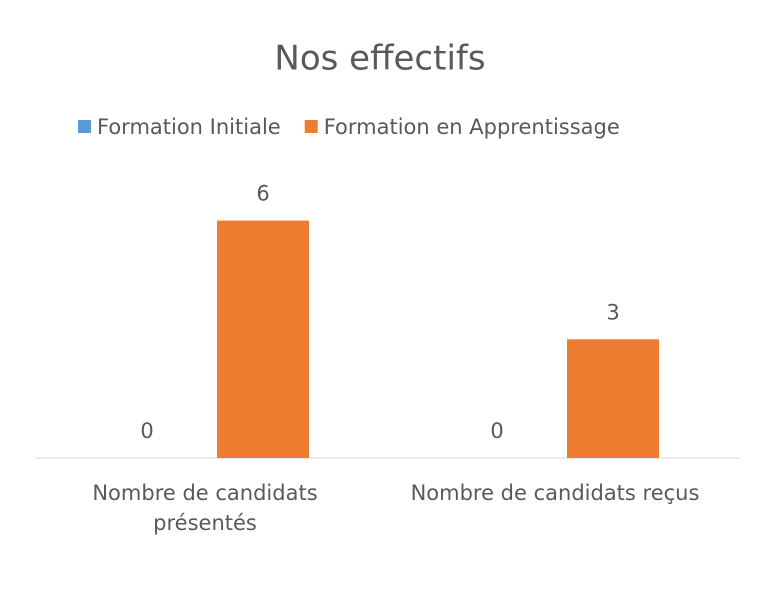 This screenshot has height=613, width=768. I want to click on chart-title: Nos effectifs, so click(379, 59).